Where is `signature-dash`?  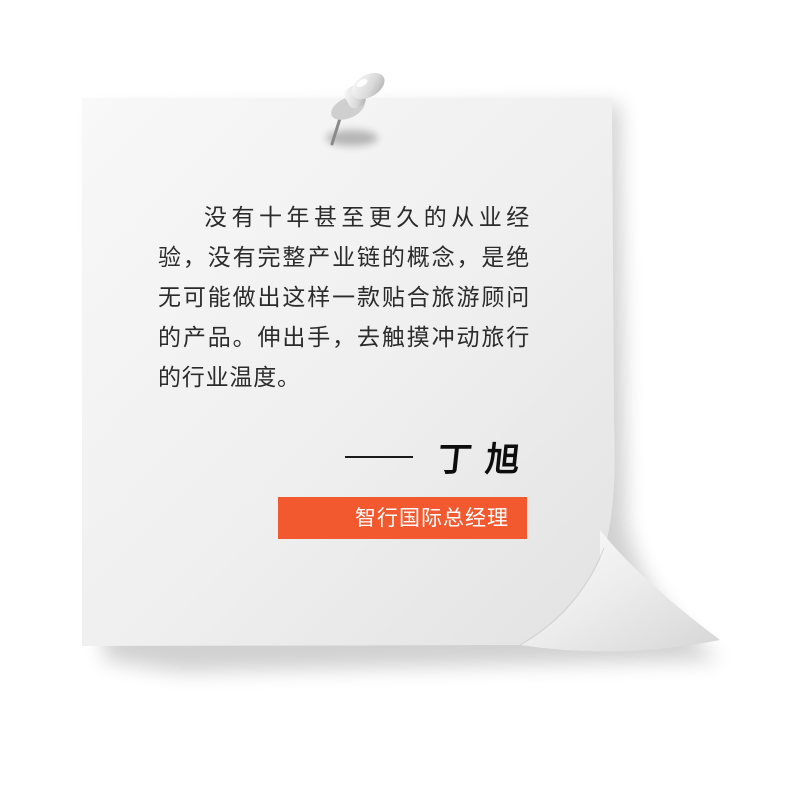
signature-dash is located at coordinates (379, 457).